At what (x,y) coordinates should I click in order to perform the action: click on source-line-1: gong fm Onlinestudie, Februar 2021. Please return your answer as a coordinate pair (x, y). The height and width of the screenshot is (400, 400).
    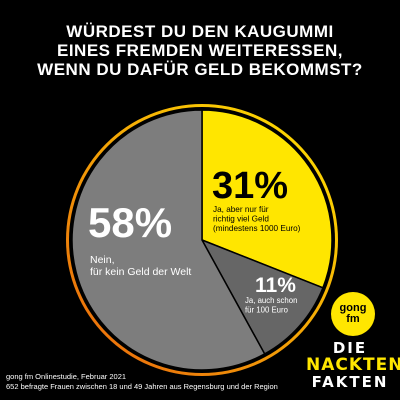
    Looking at the image, I should click on (66, 376).